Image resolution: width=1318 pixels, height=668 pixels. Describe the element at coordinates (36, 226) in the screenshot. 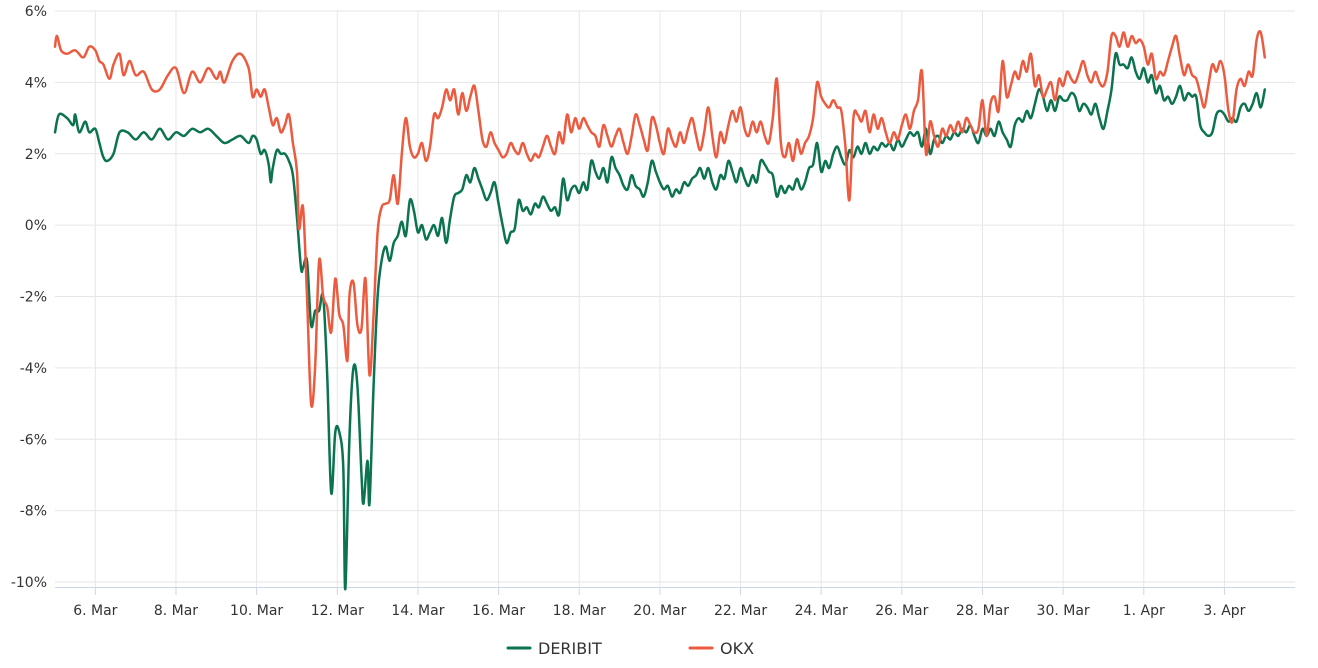

I see `y-tick-label: 0%` at that location.